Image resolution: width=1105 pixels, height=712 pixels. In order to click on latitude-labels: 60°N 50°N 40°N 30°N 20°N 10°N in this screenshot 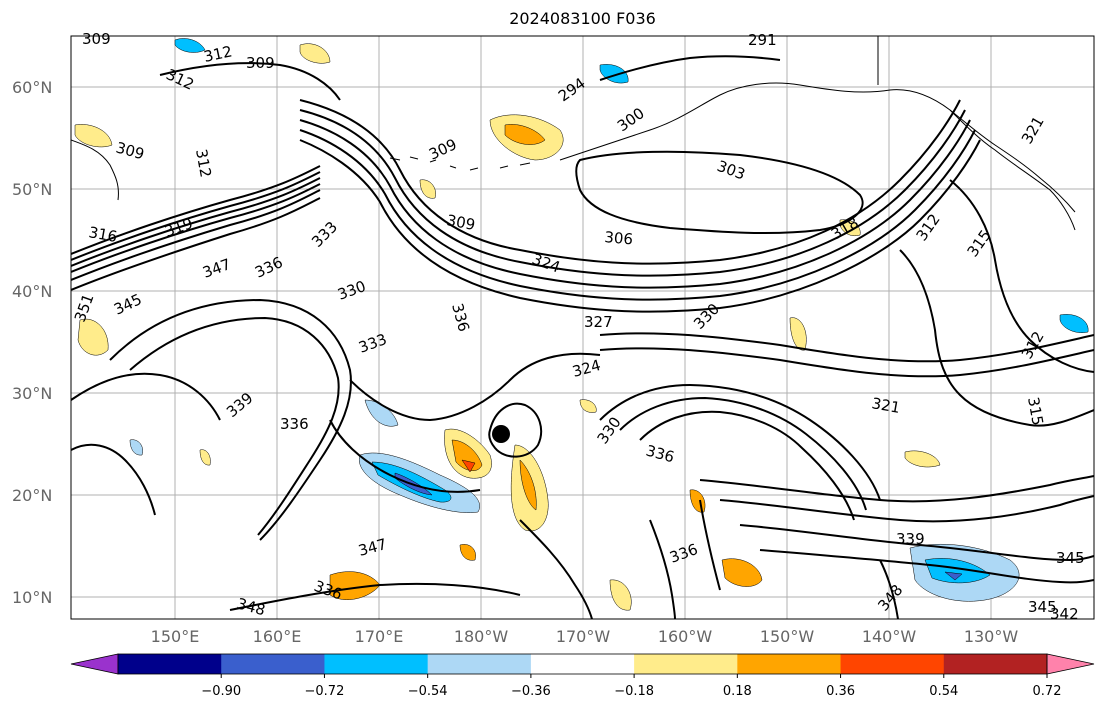, I will do `click(32, 342)`.